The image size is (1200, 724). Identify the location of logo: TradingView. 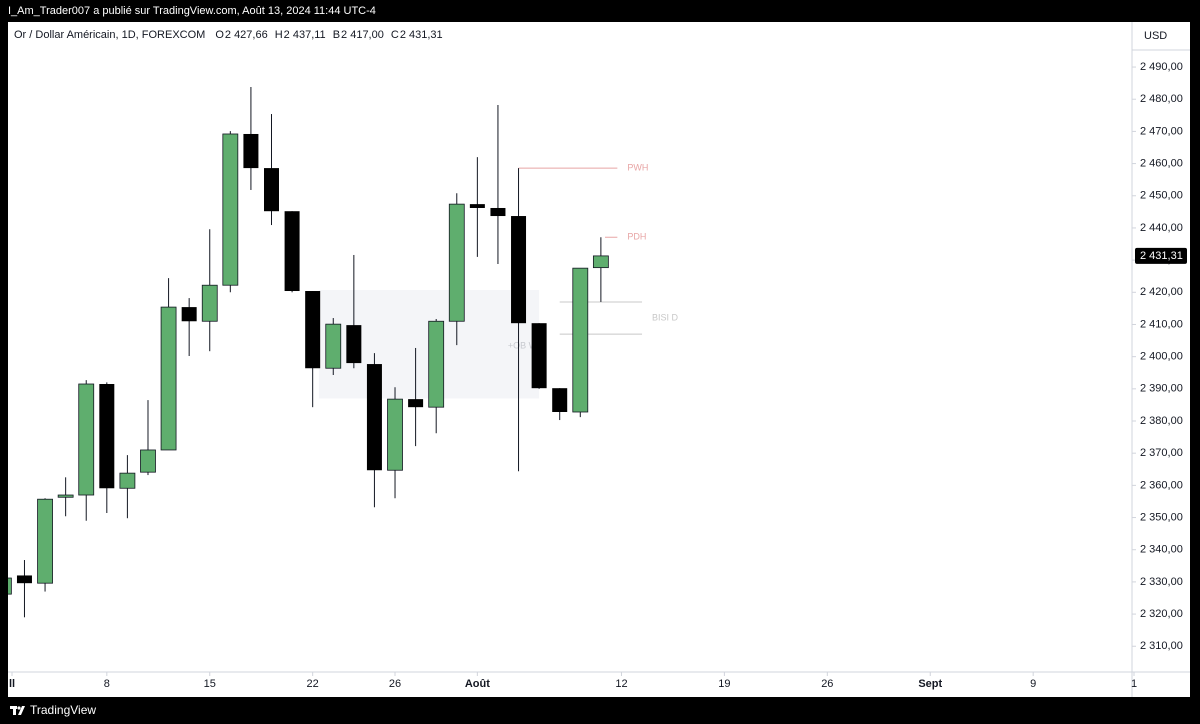
(53, 710).